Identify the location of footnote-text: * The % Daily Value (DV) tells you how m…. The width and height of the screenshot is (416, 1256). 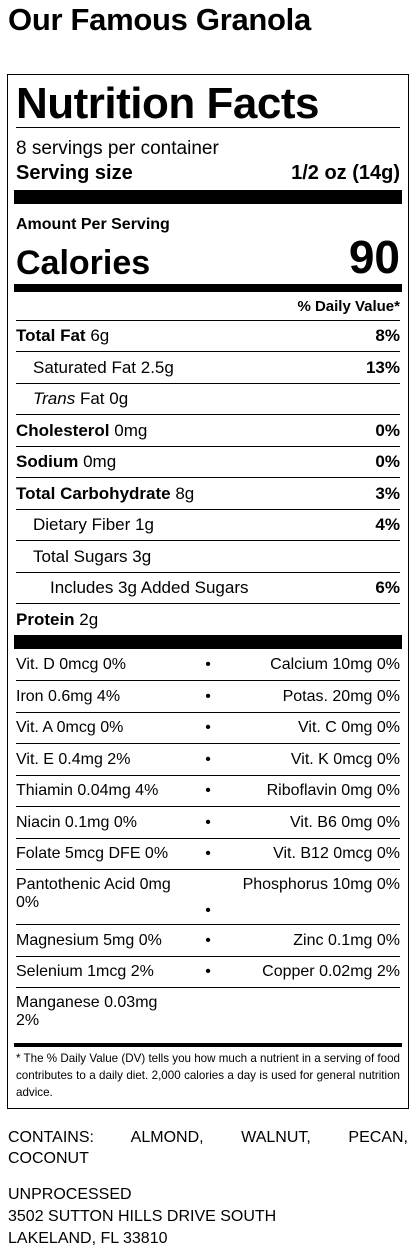
(208, 1076).